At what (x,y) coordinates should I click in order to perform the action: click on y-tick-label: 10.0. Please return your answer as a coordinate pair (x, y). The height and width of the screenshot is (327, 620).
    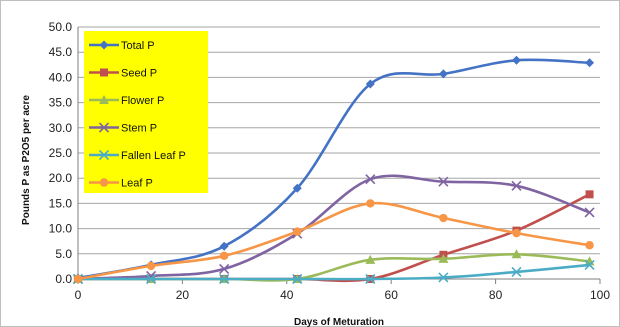
    Looking at the image, I should click on (61, 229).